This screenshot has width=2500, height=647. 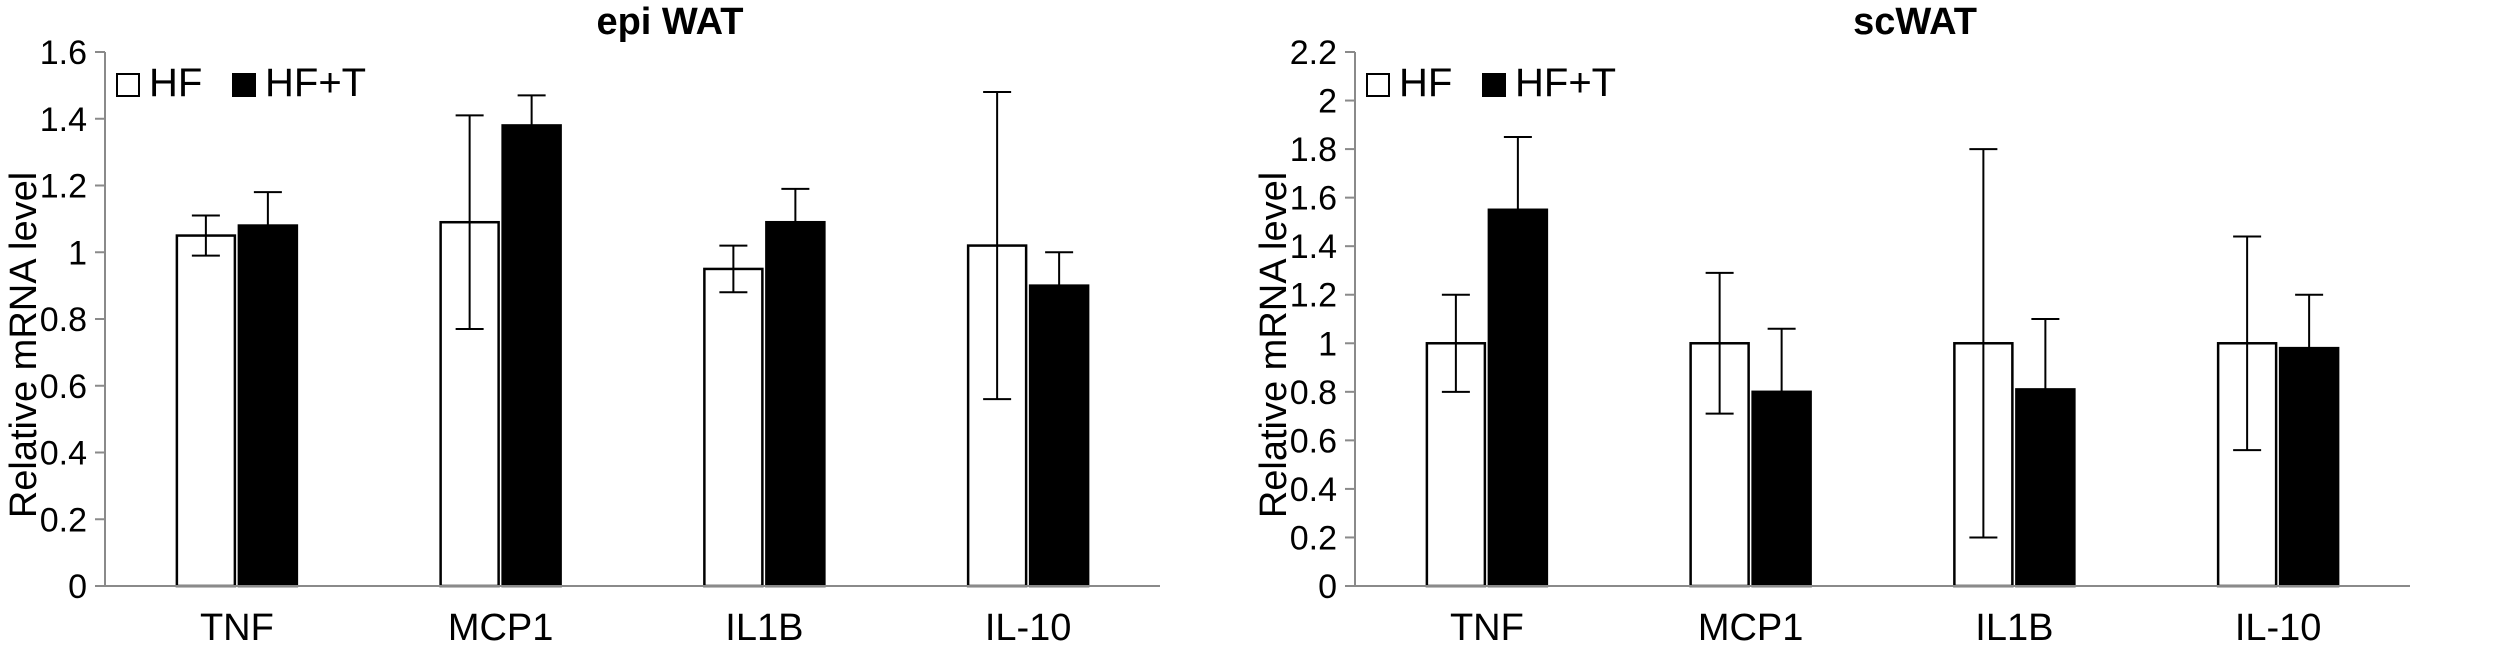 I want to click on chart-title: epi WAT, so click(x=669, y=22).